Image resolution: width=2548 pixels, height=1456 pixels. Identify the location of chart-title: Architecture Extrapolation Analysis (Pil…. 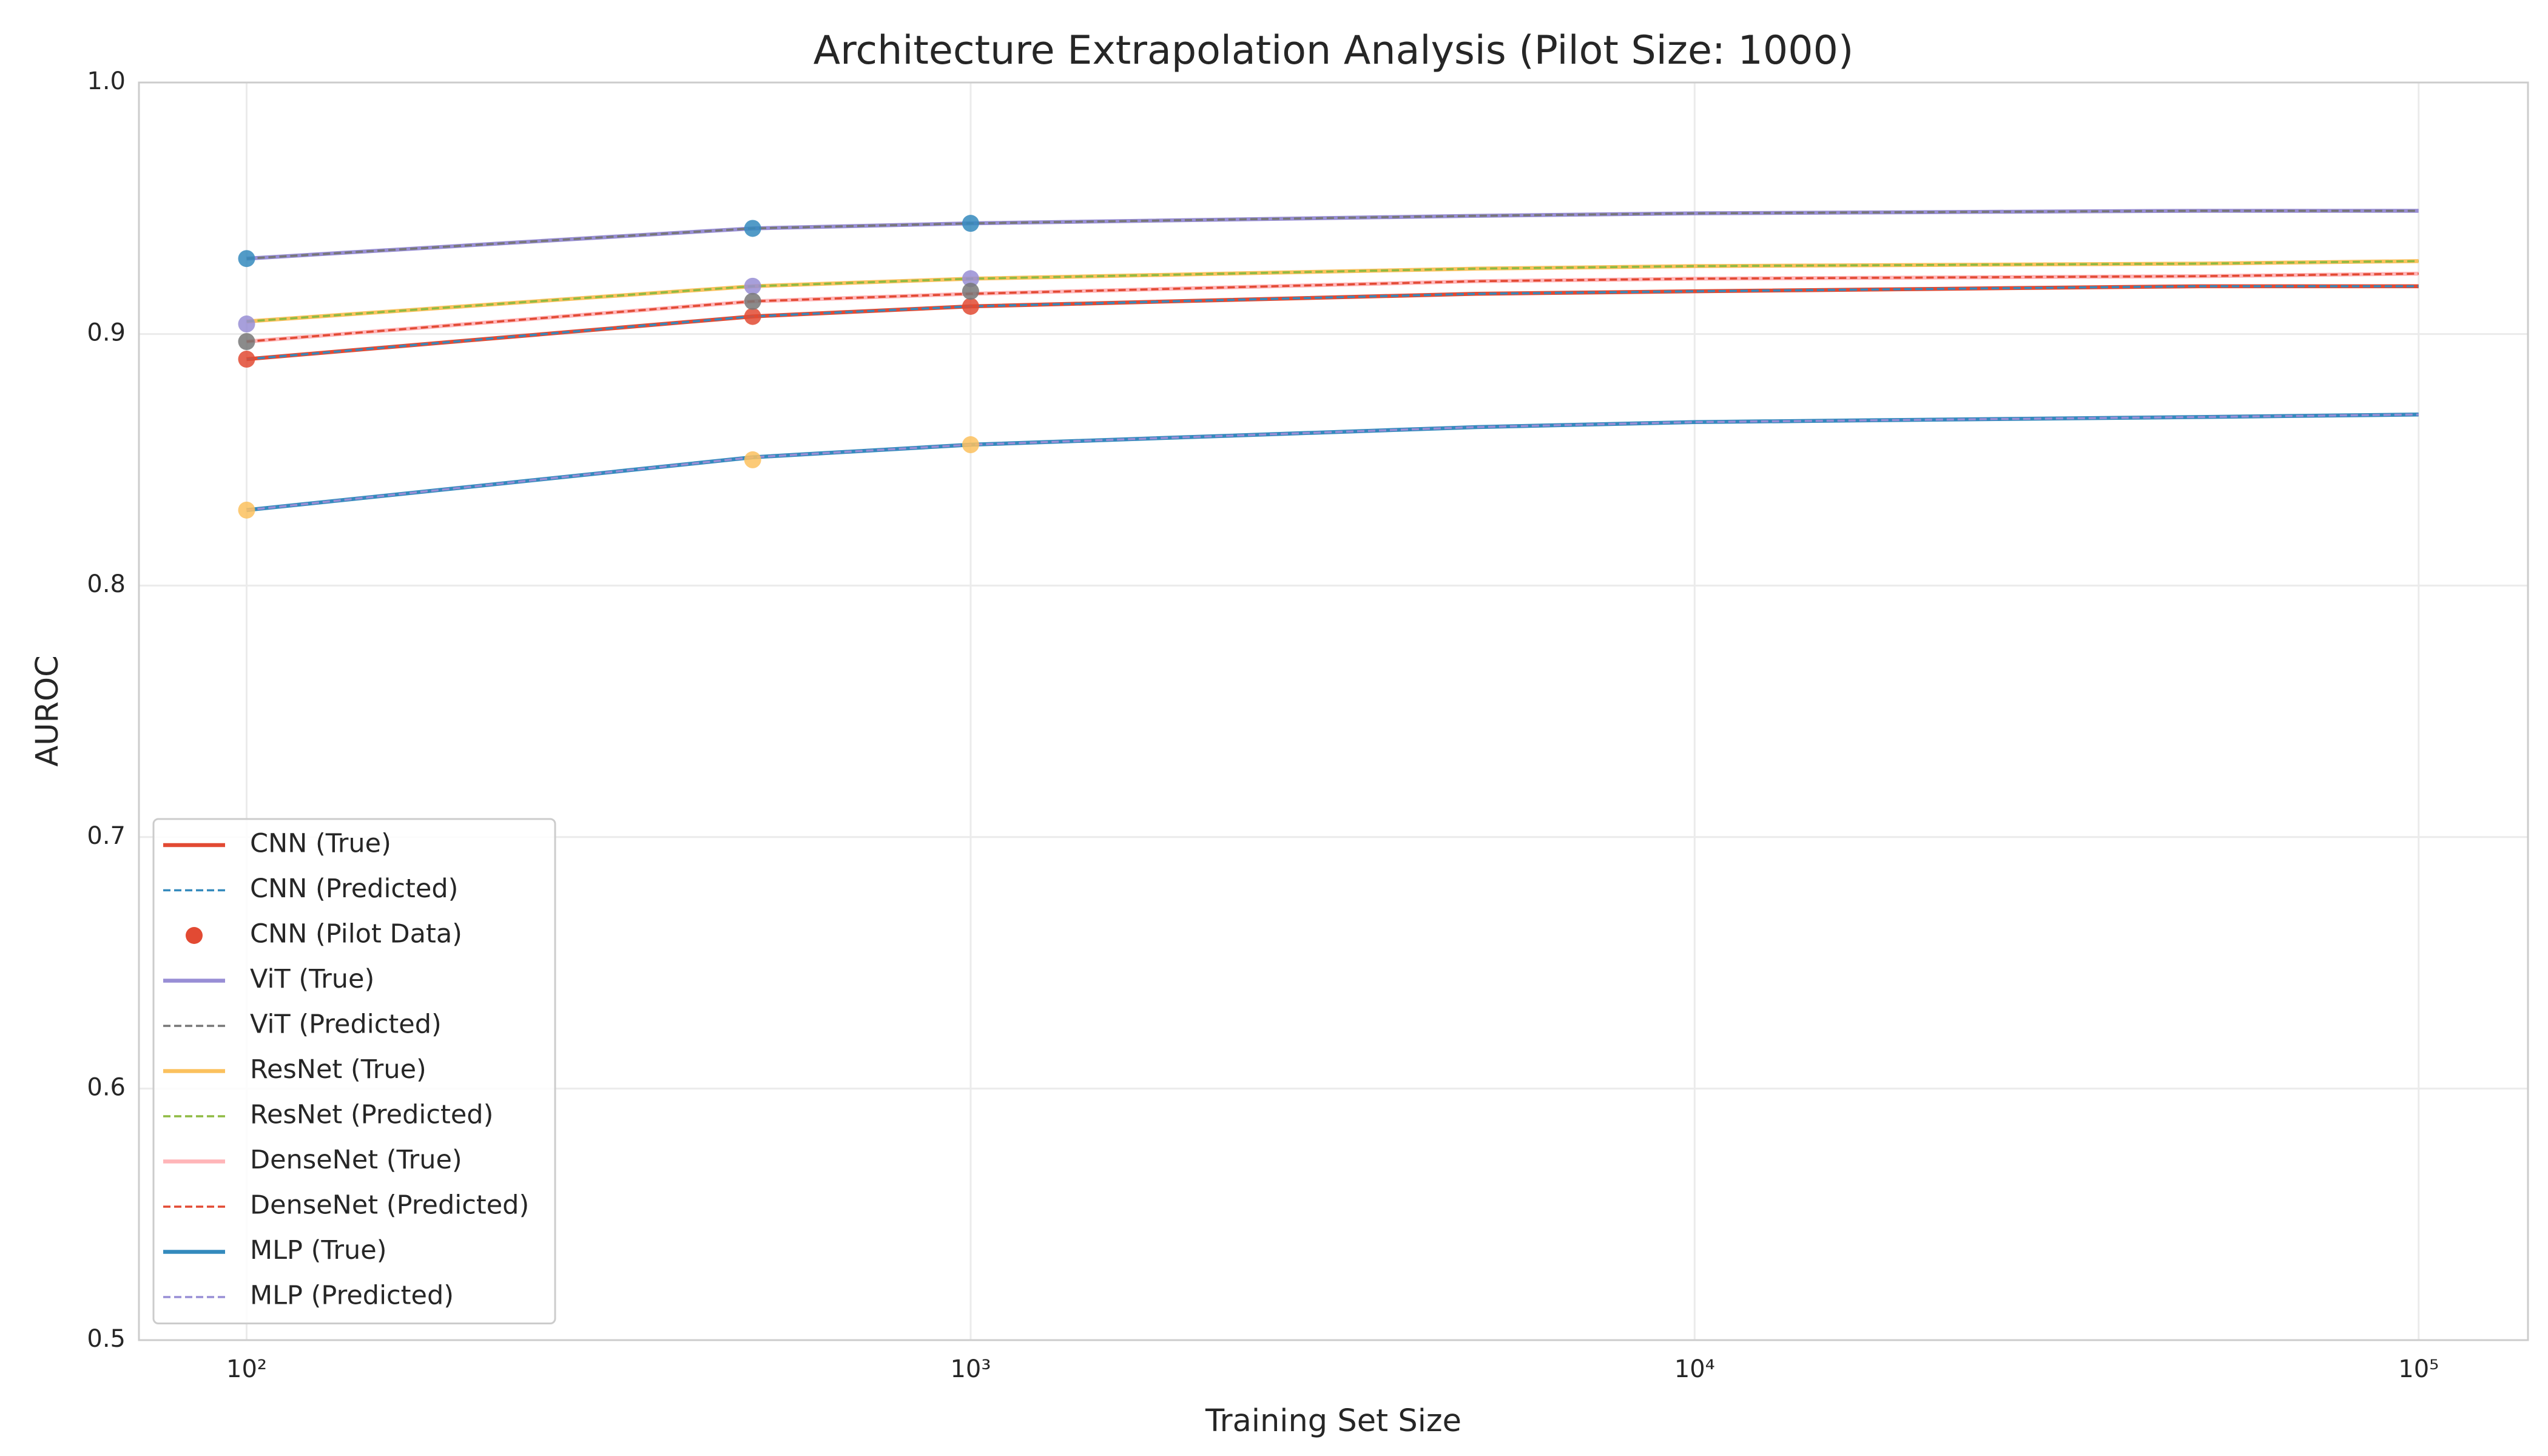
(1334, 50).